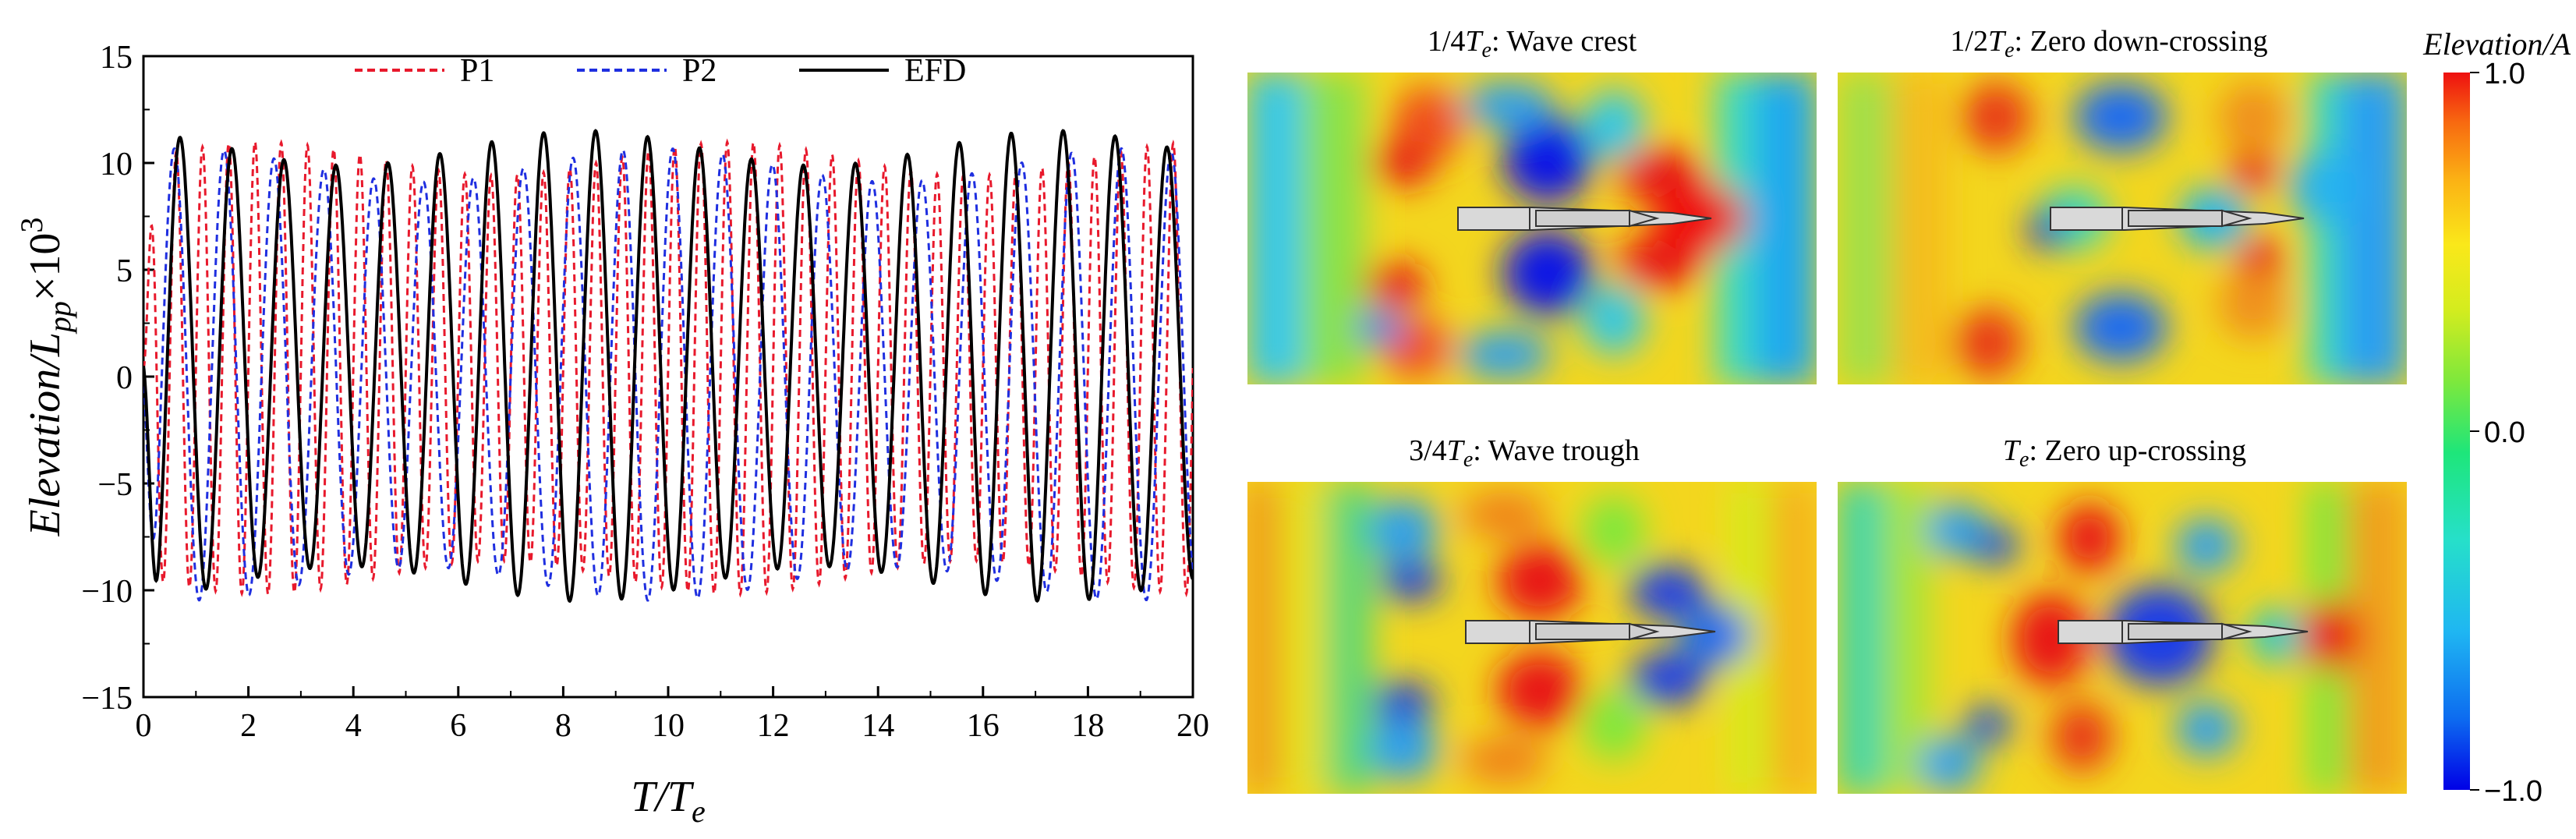  What do you see at coordinates (353, 726) in the screenshot?
I see `x-tick-label: 4` at bounding box center [353, 726].